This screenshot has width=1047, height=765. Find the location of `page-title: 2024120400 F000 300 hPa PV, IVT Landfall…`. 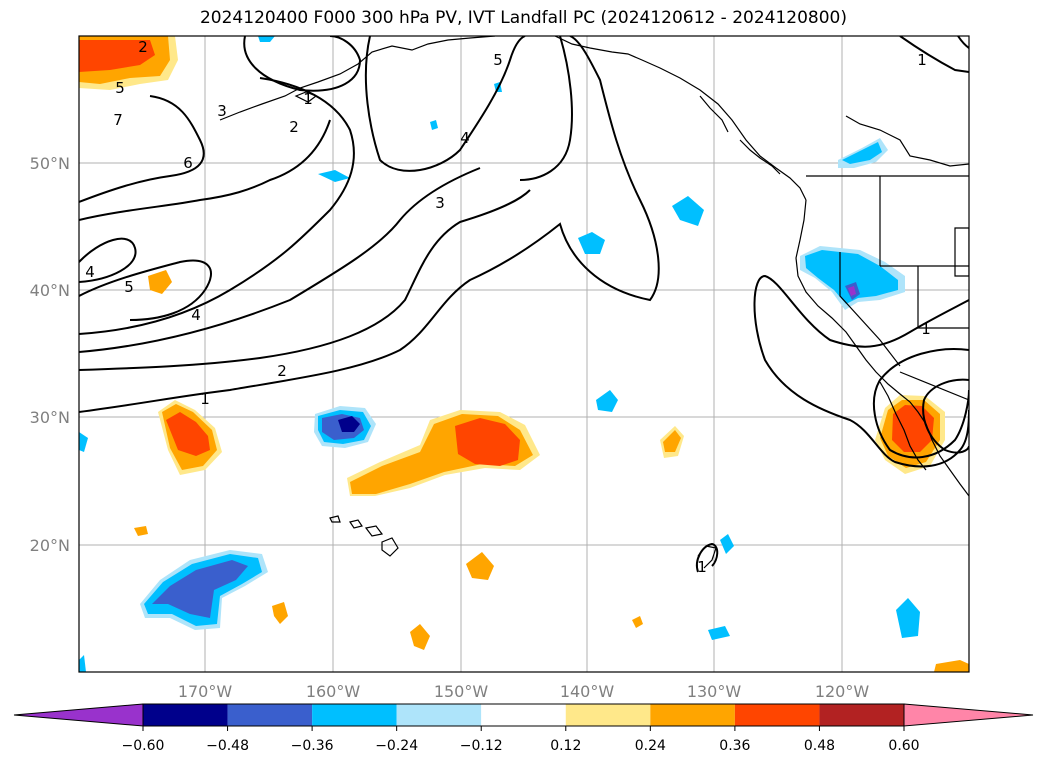

page-title: 2024120400 F000 300 hPa PV, IVT Landfall… is located at coordinates (523, 18).